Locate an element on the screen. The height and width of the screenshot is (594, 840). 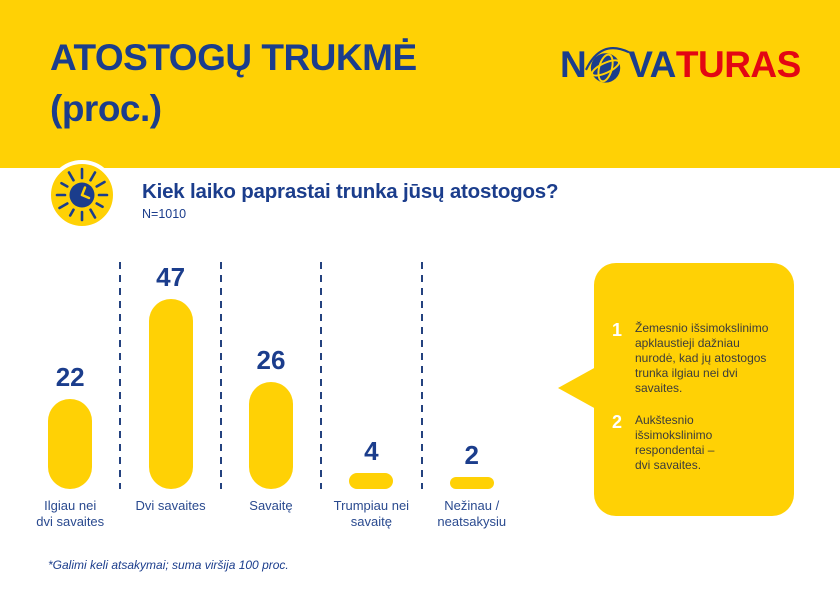
category-label: Savaitę is located at coordinates (271, 505).